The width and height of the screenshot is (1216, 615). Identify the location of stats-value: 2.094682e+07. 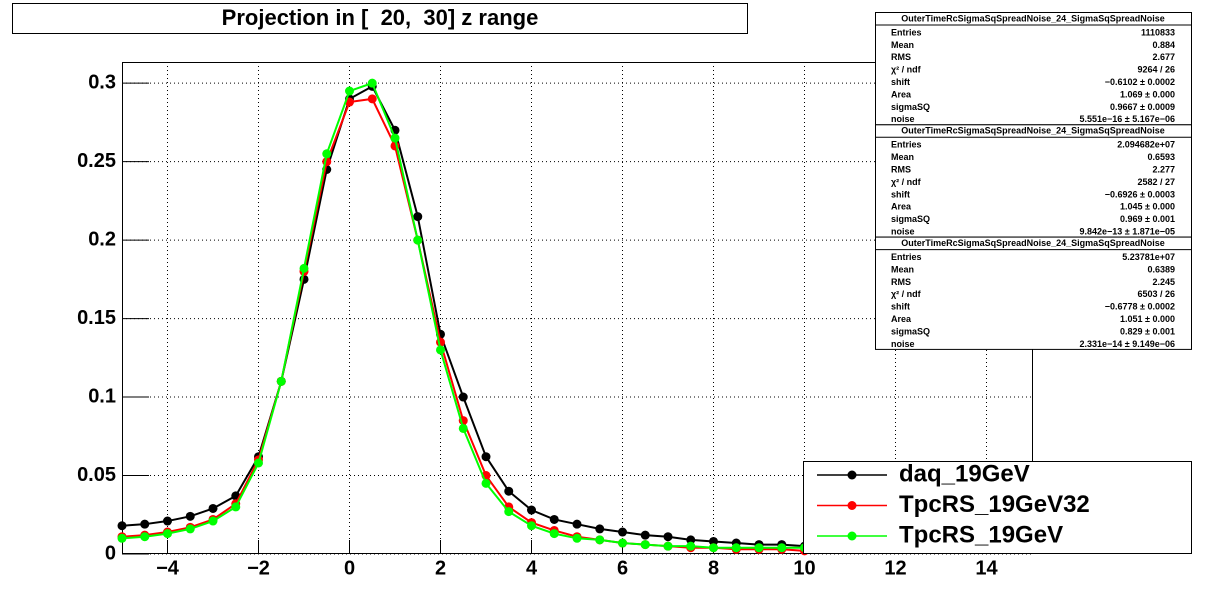
(1146, 145).